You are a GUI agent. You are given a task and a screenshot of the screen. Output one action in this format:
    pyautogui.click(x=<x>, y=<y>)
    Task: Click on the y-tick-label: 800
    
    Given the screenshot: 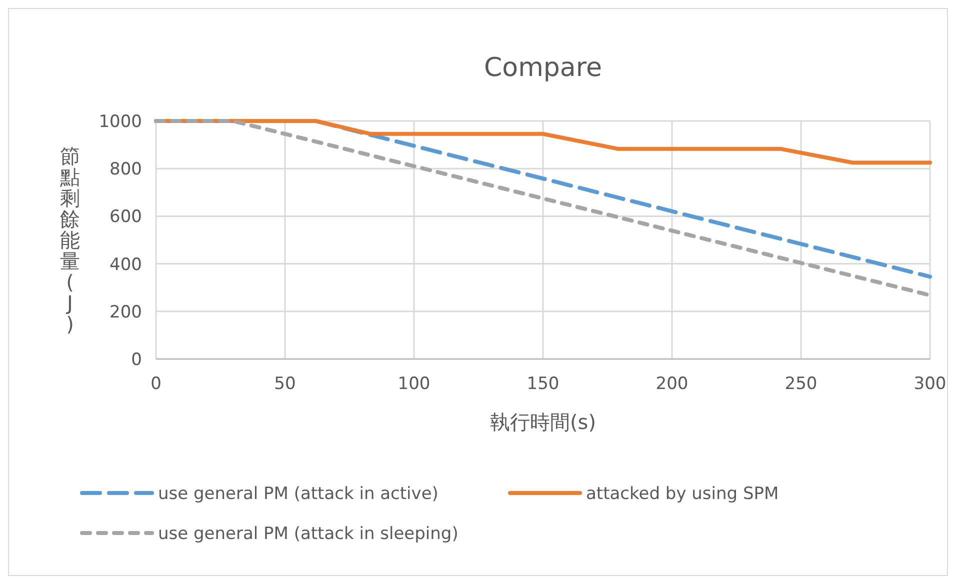 What is the action you would take?
    pyautogui.click(x=126, y=170)
    